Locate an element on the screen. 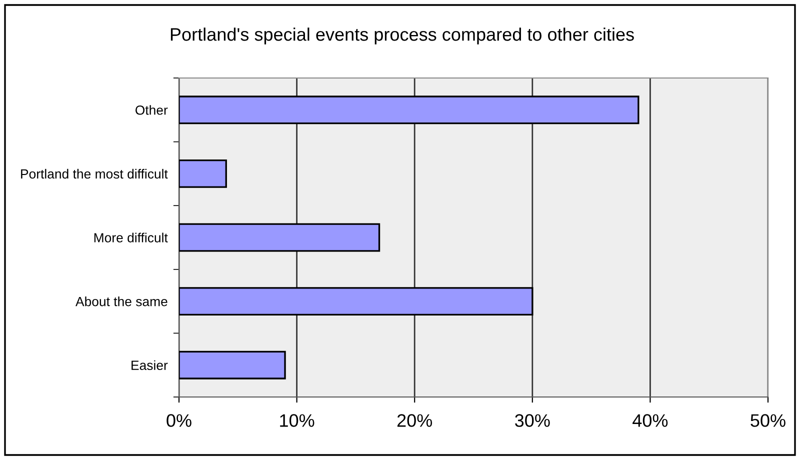  y-tick-label: More difficult is located at coordinates (131, 237).